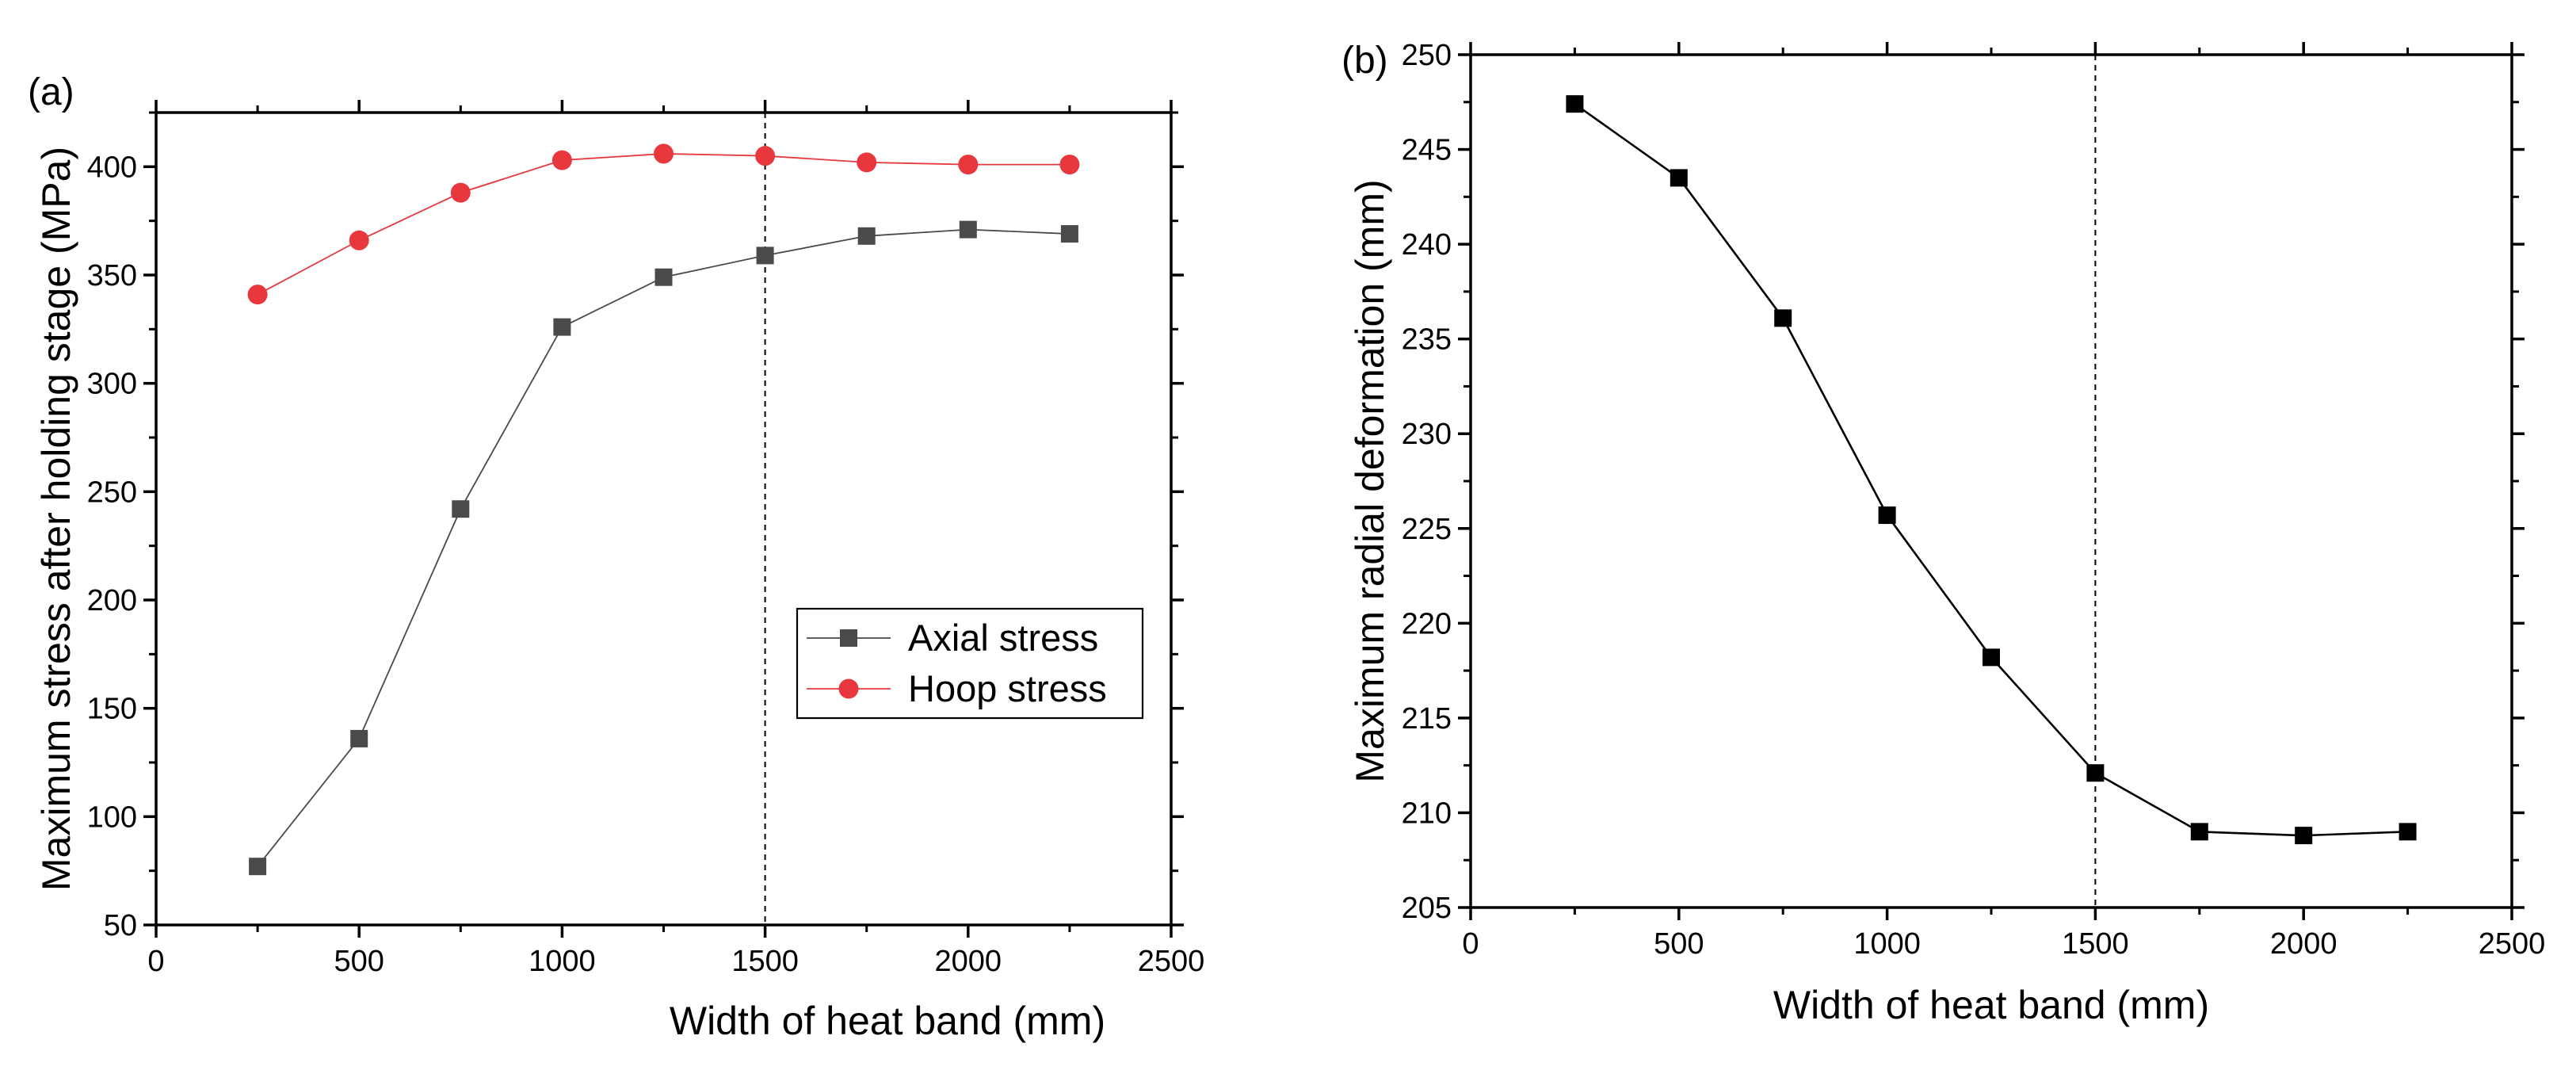 The width and height of the screenshot is (2576, 1070). Describe the element at coordinates (1427, 813) in the screenshot. I see `y-tick-label: 210` at that location.